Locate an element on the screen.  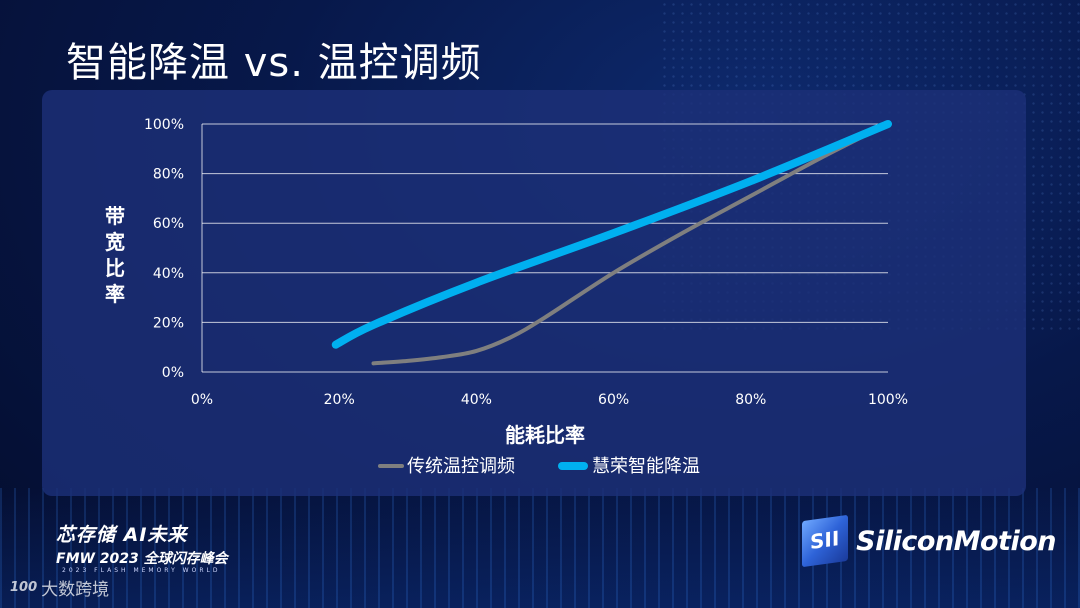
y-axis-title-char: 宽 is located at coordinates (115, 242).